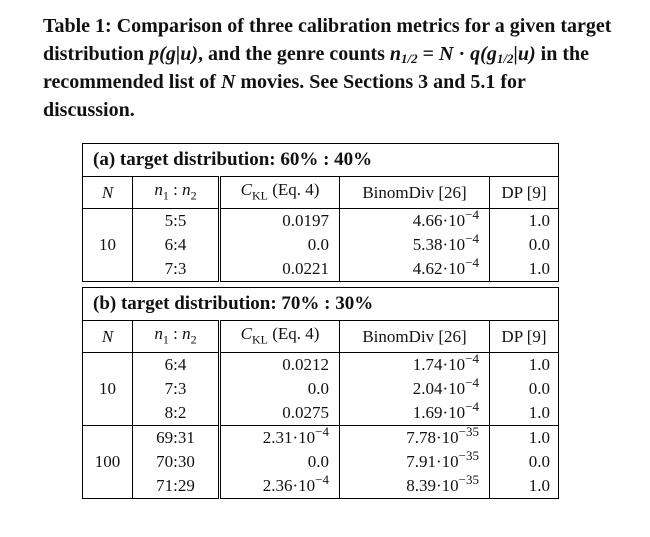 Image resolution: width=650 pixels, height=537 pixels. Describe the element at coordinates (305, 365) in the screenshot. I see `ckl-cell-mantissa: 0.0212` at that location.